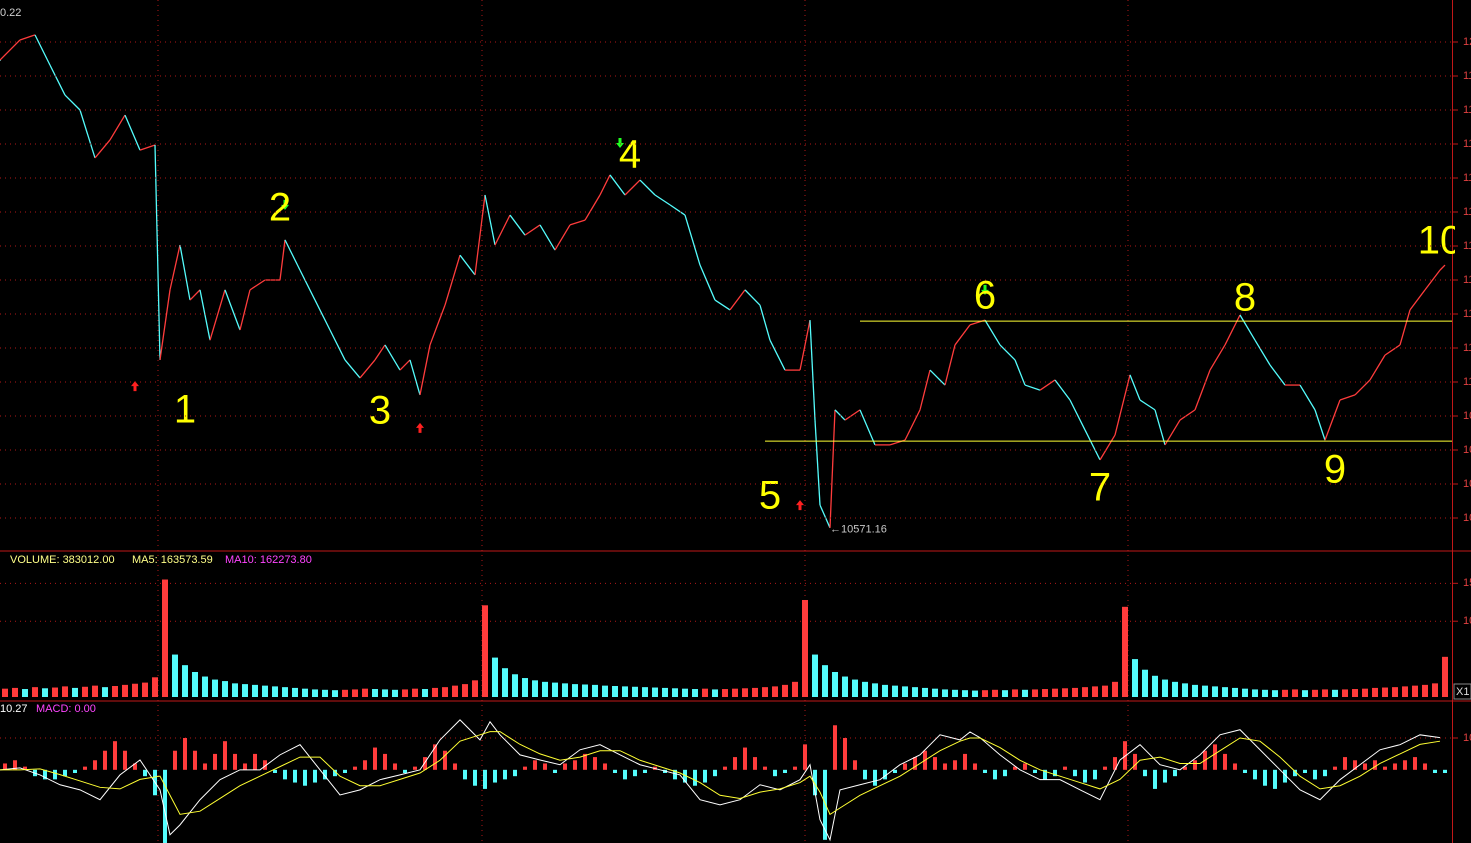 The image size is (1471, 843). I want to click on wave-label: 4, so click(630, 154).